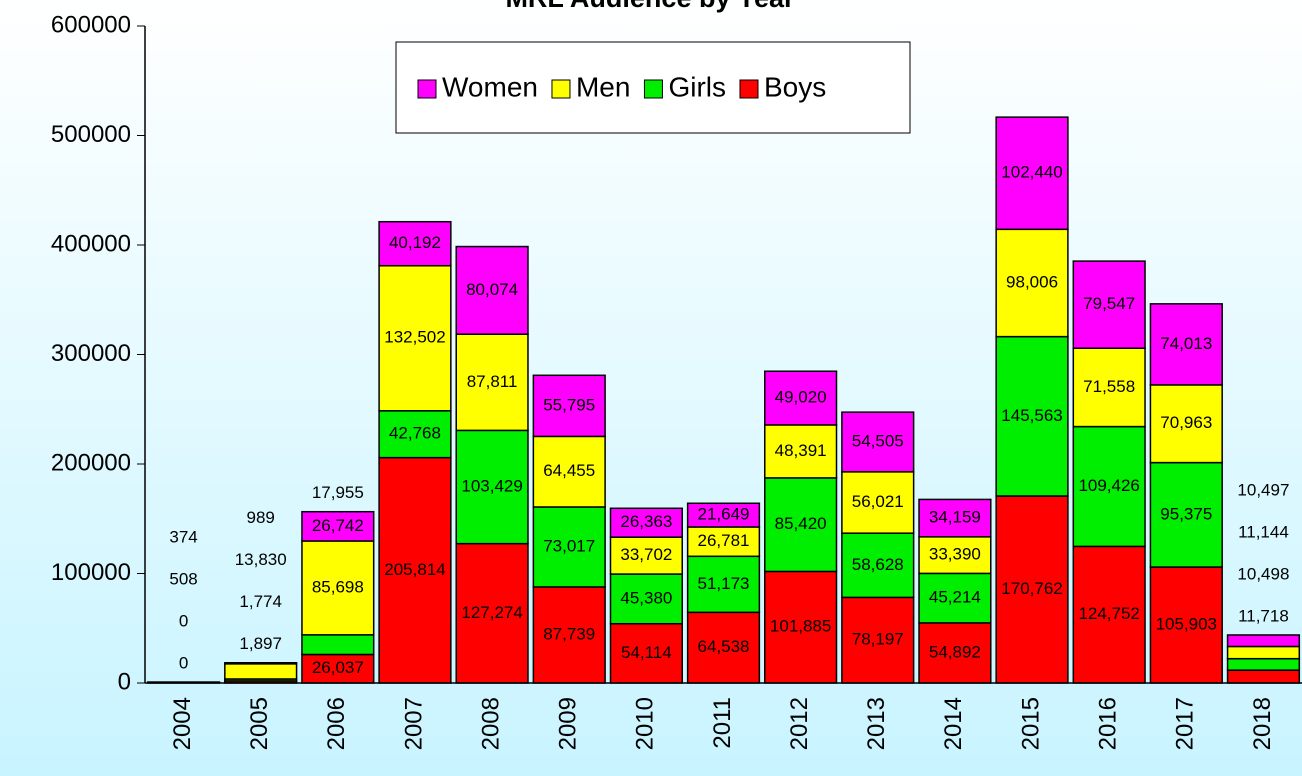  I want to click on x-tick-label: 2007, so click(413, 723).